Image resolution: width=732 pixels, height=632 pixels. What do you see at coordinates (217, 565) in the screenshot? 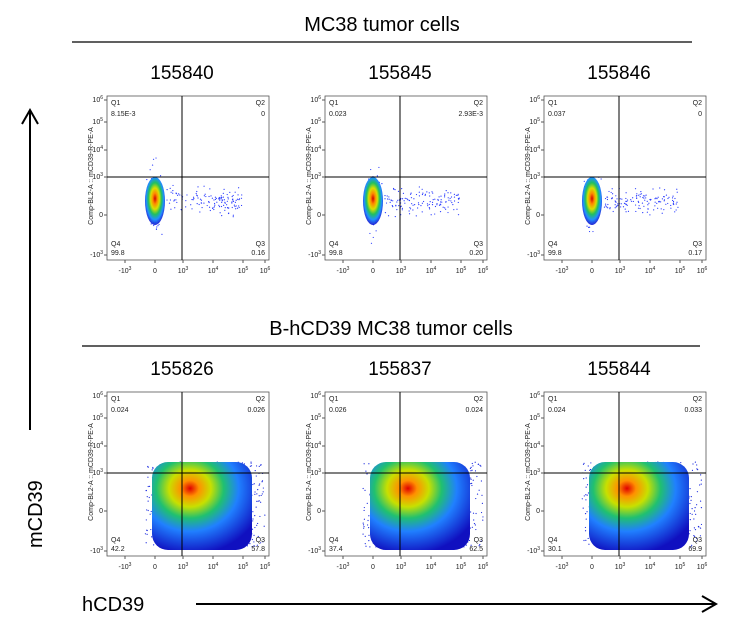
I see `tick-exp: 4` at bounding box center [217, 565].